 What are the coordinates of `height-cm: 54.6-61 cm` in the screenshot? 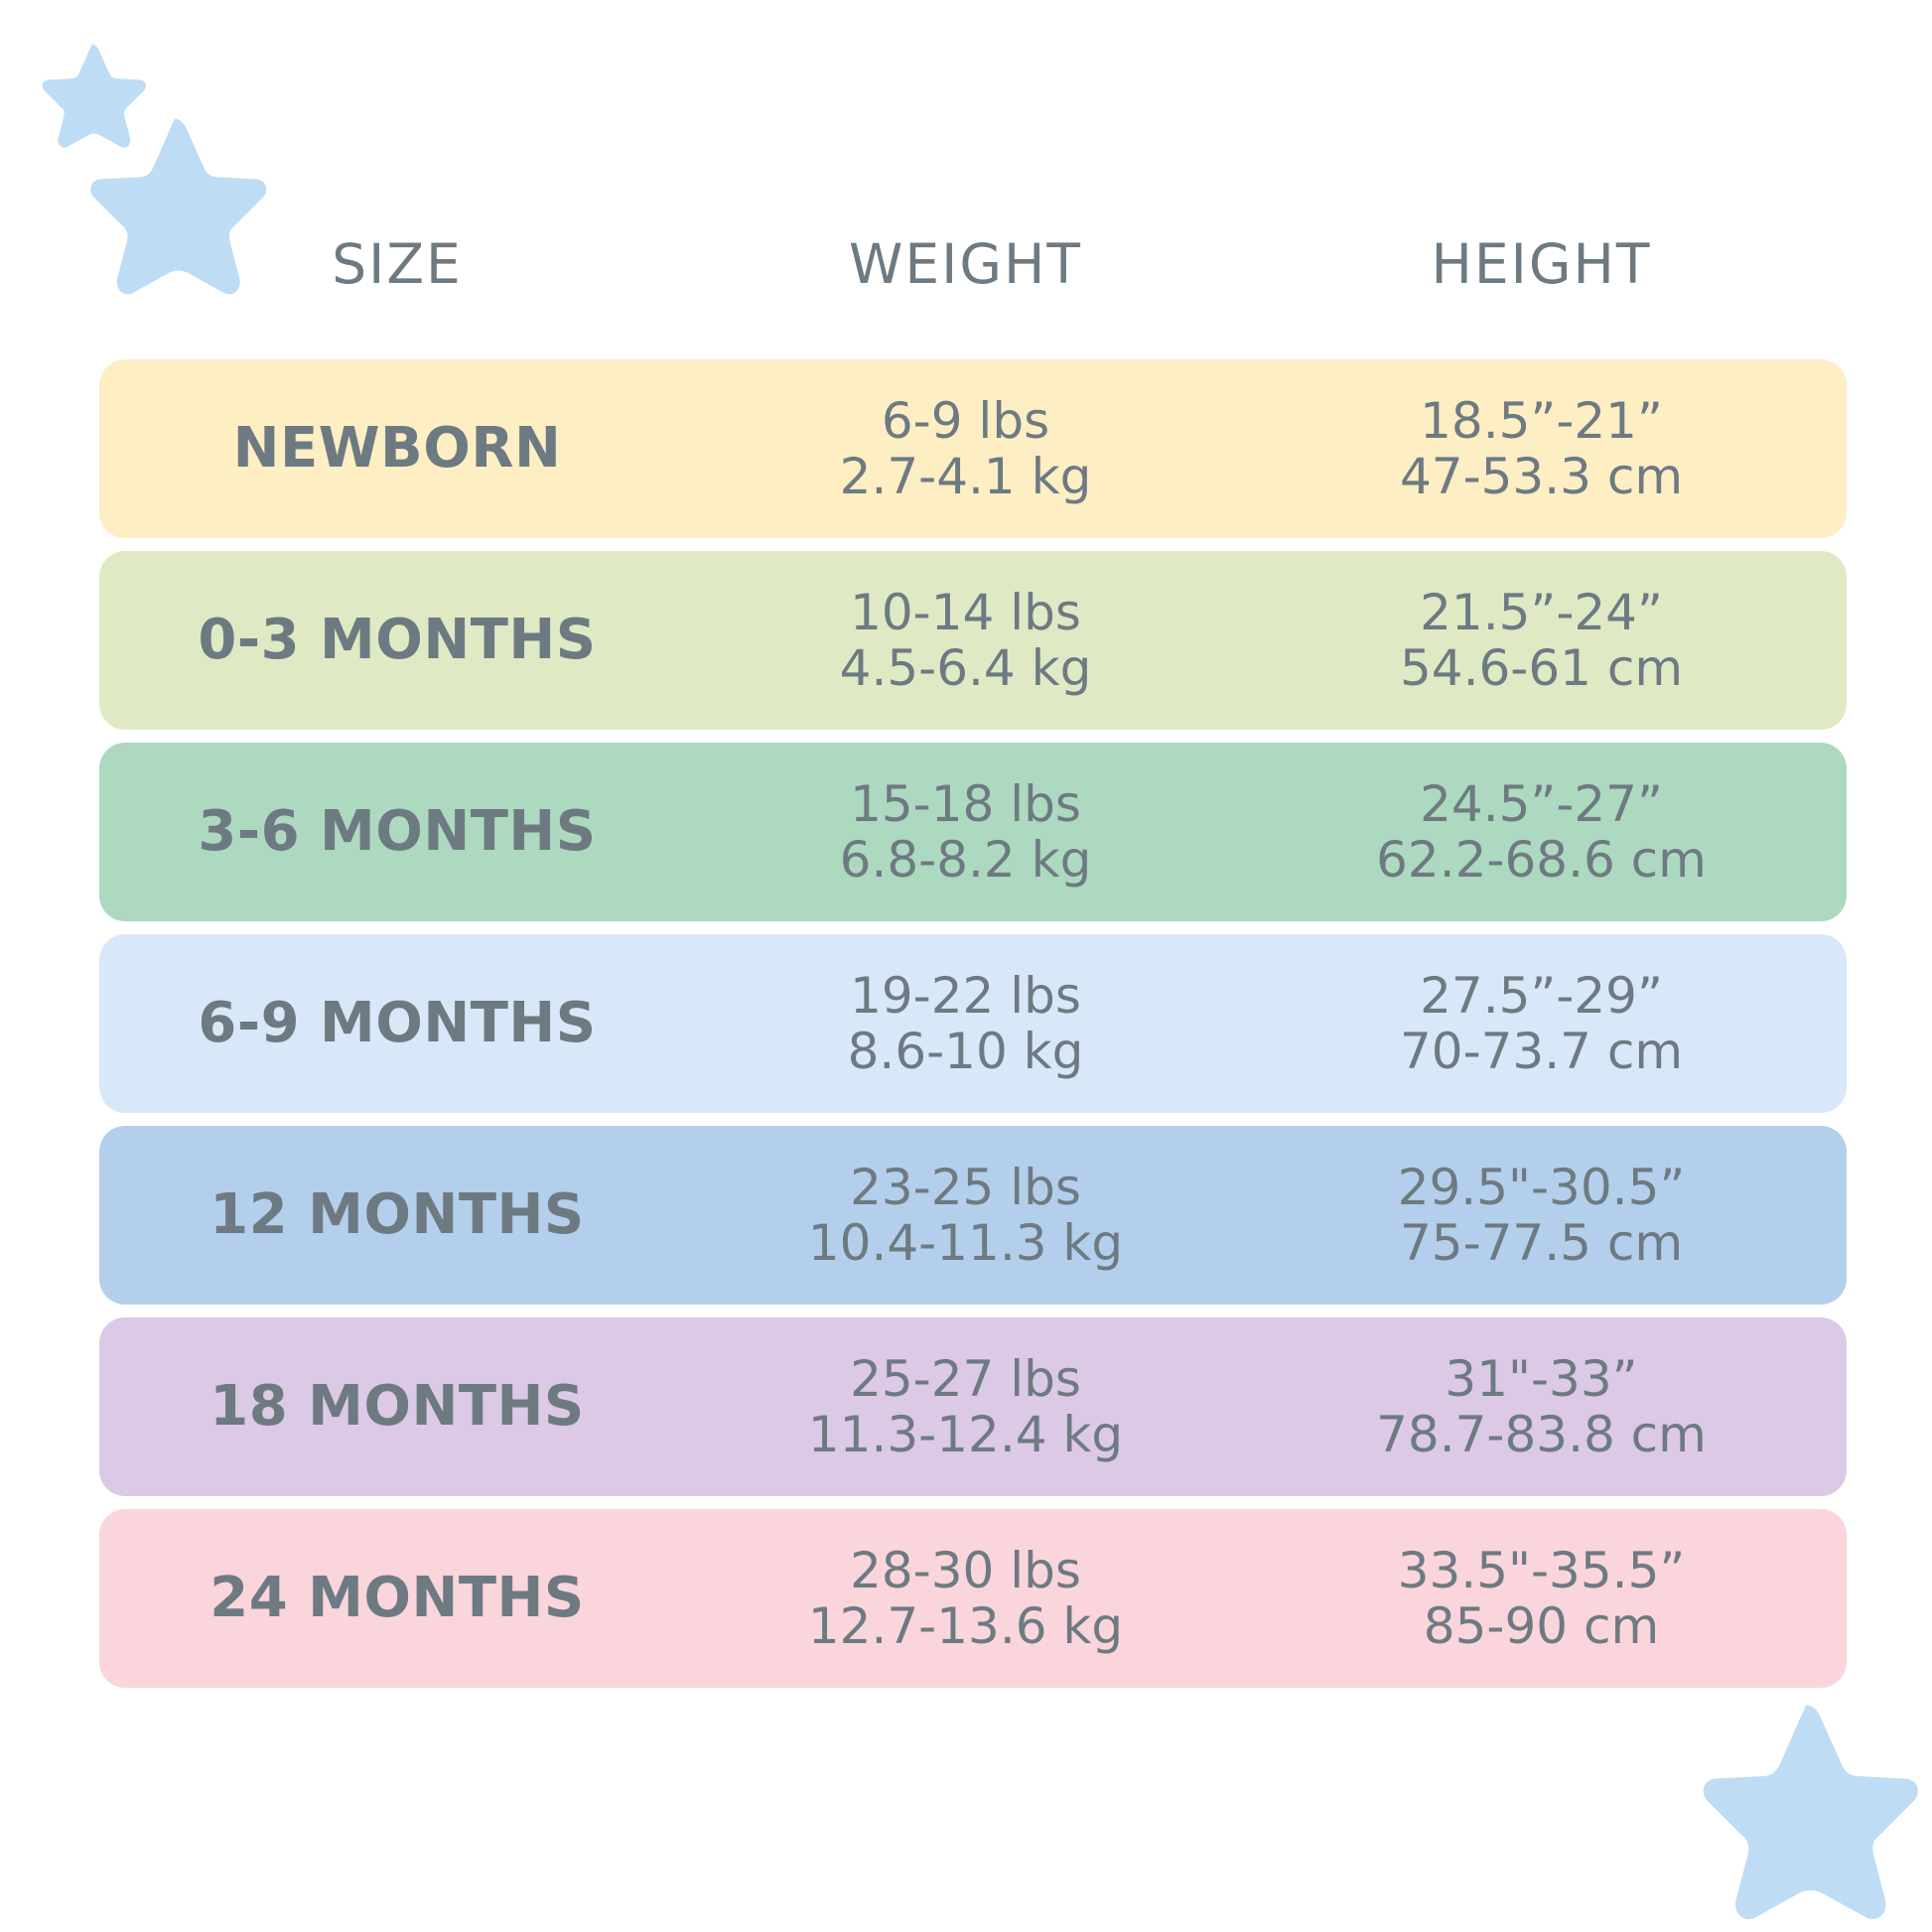 It's located at (1541, 668).